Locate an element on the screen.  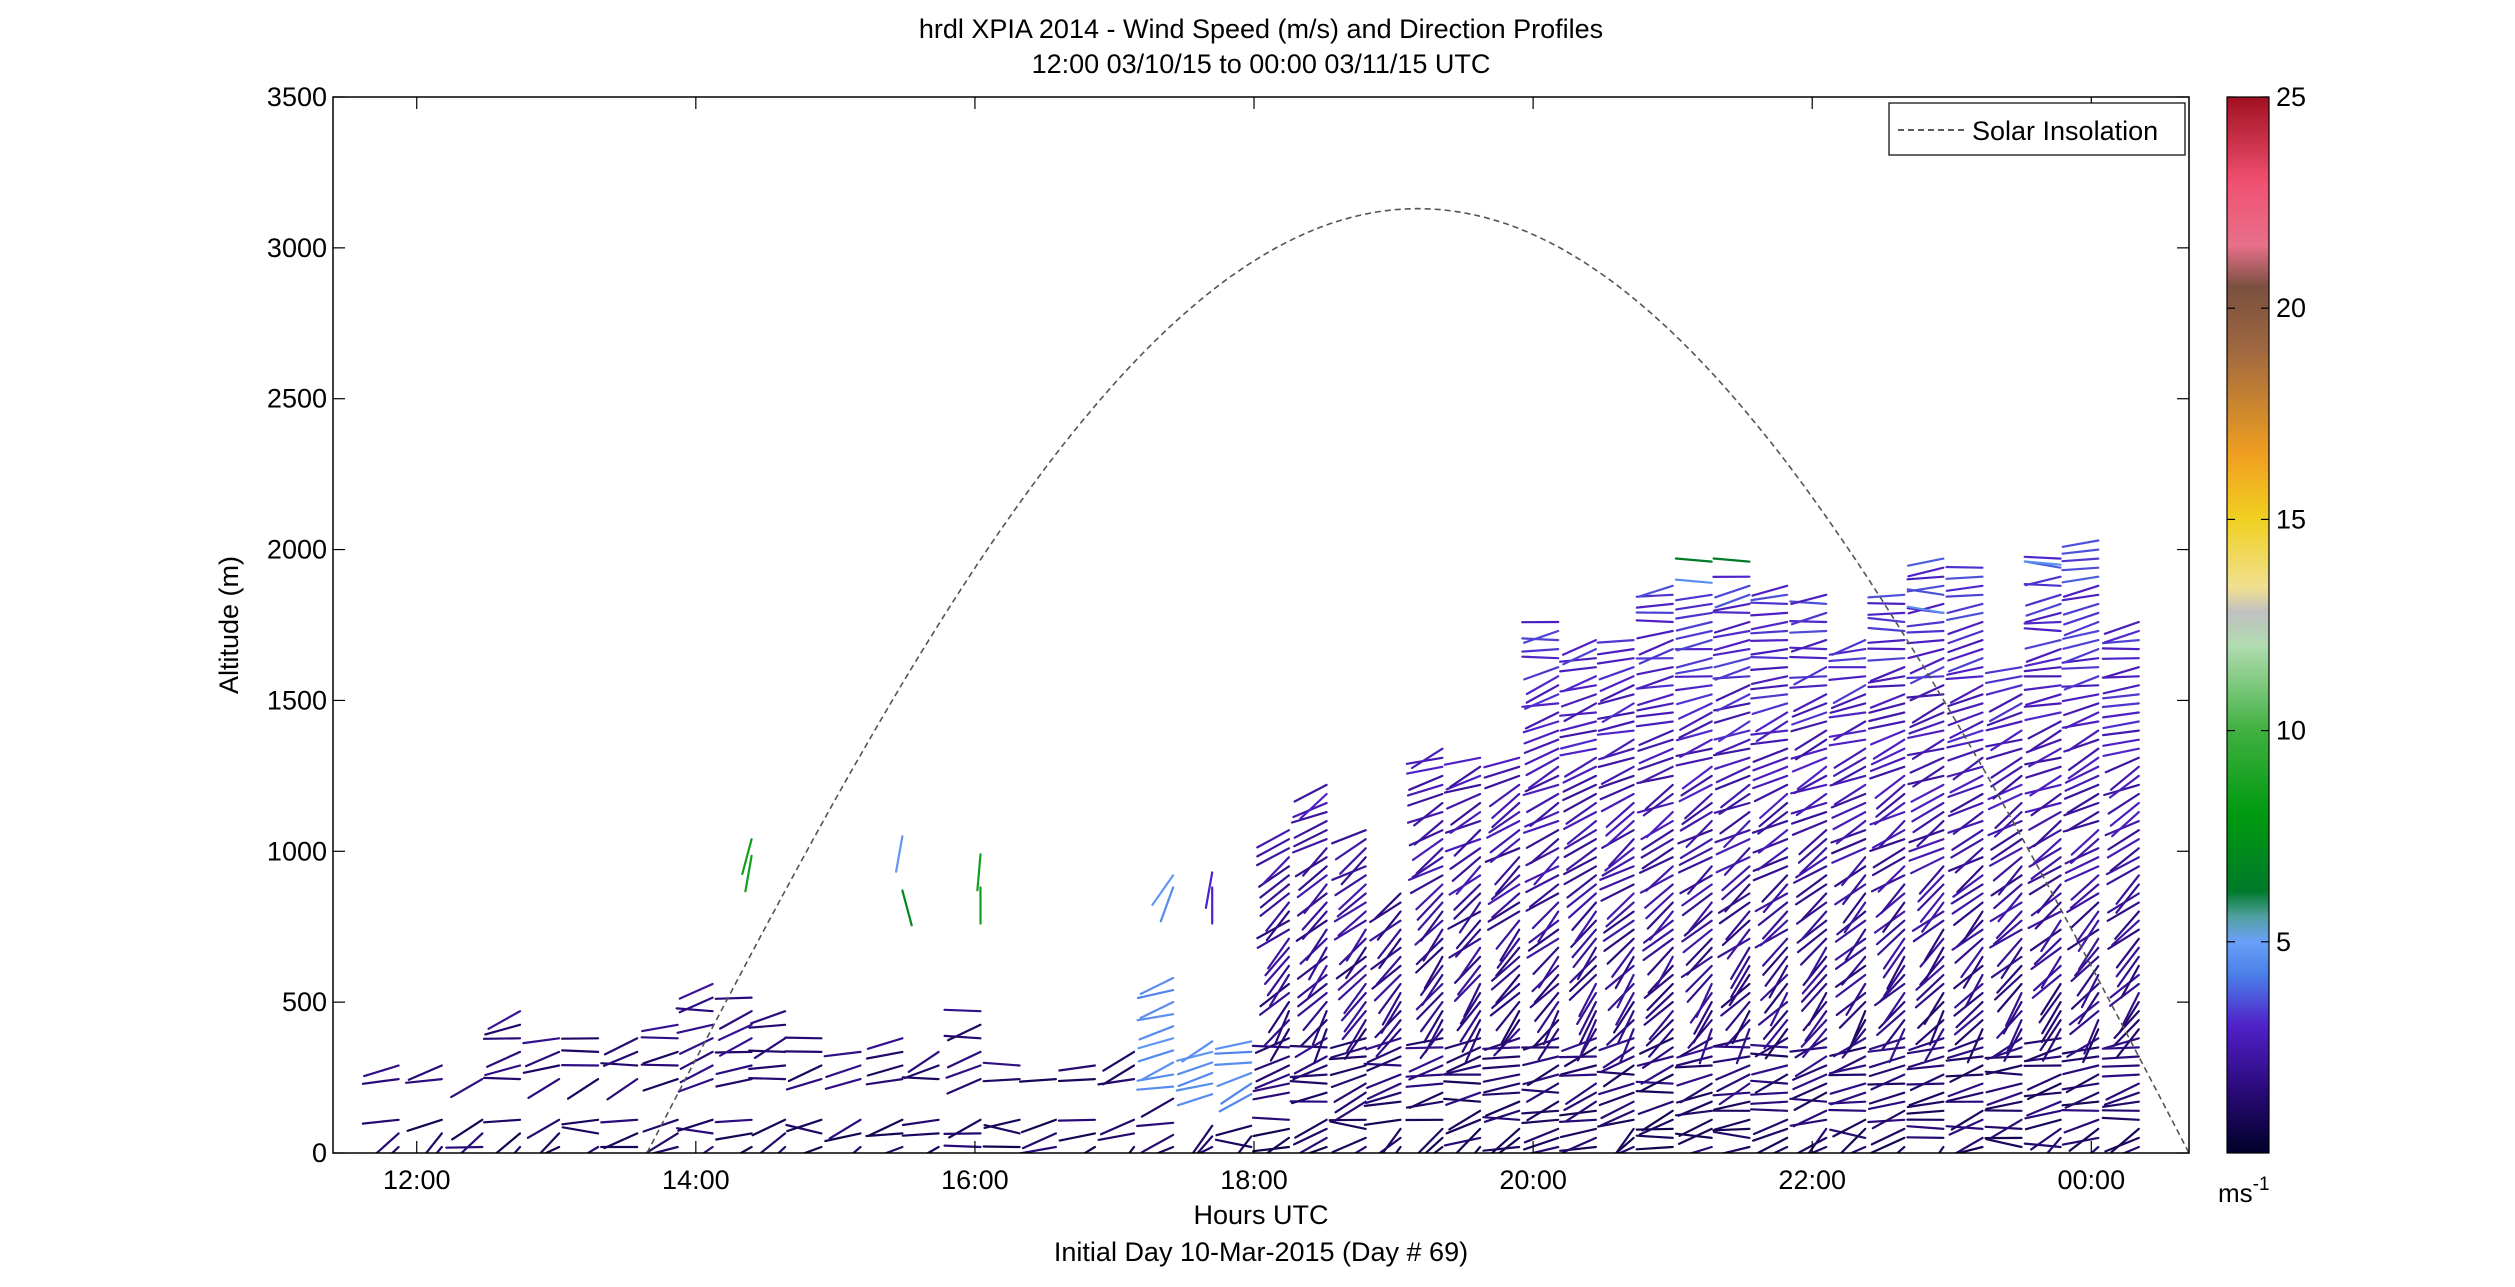
colorbar-tick-label: 20 is located at coordinates (2291, 308).